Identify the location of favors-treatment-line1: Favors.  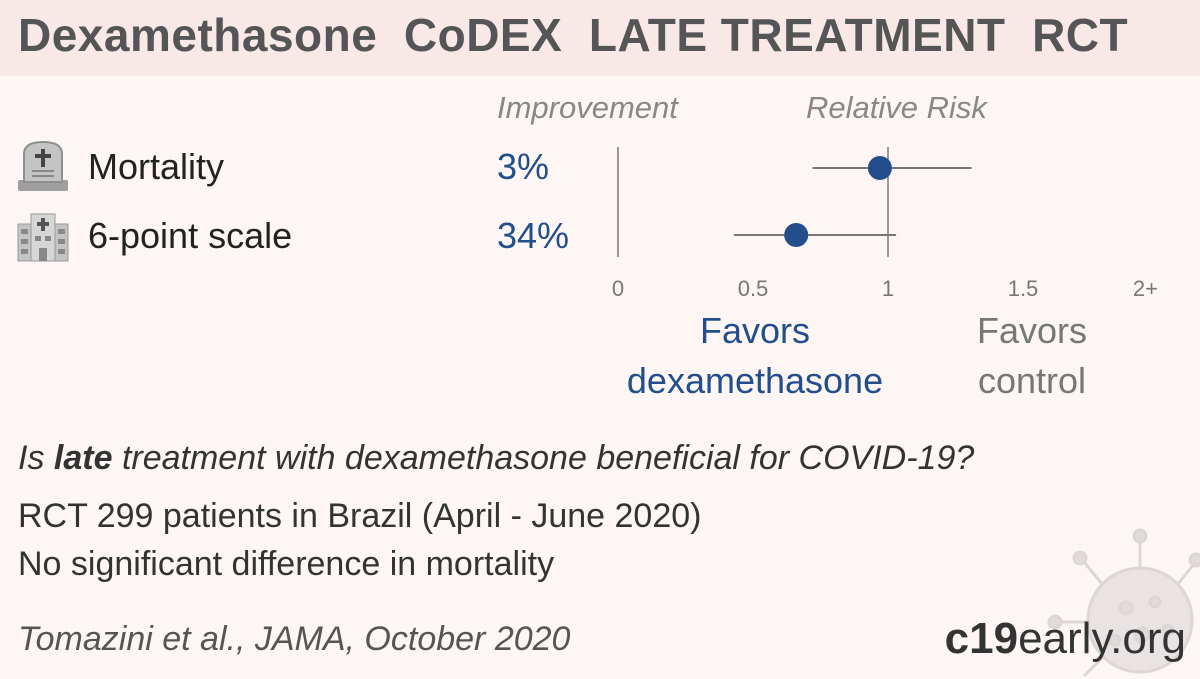
(755, 330).